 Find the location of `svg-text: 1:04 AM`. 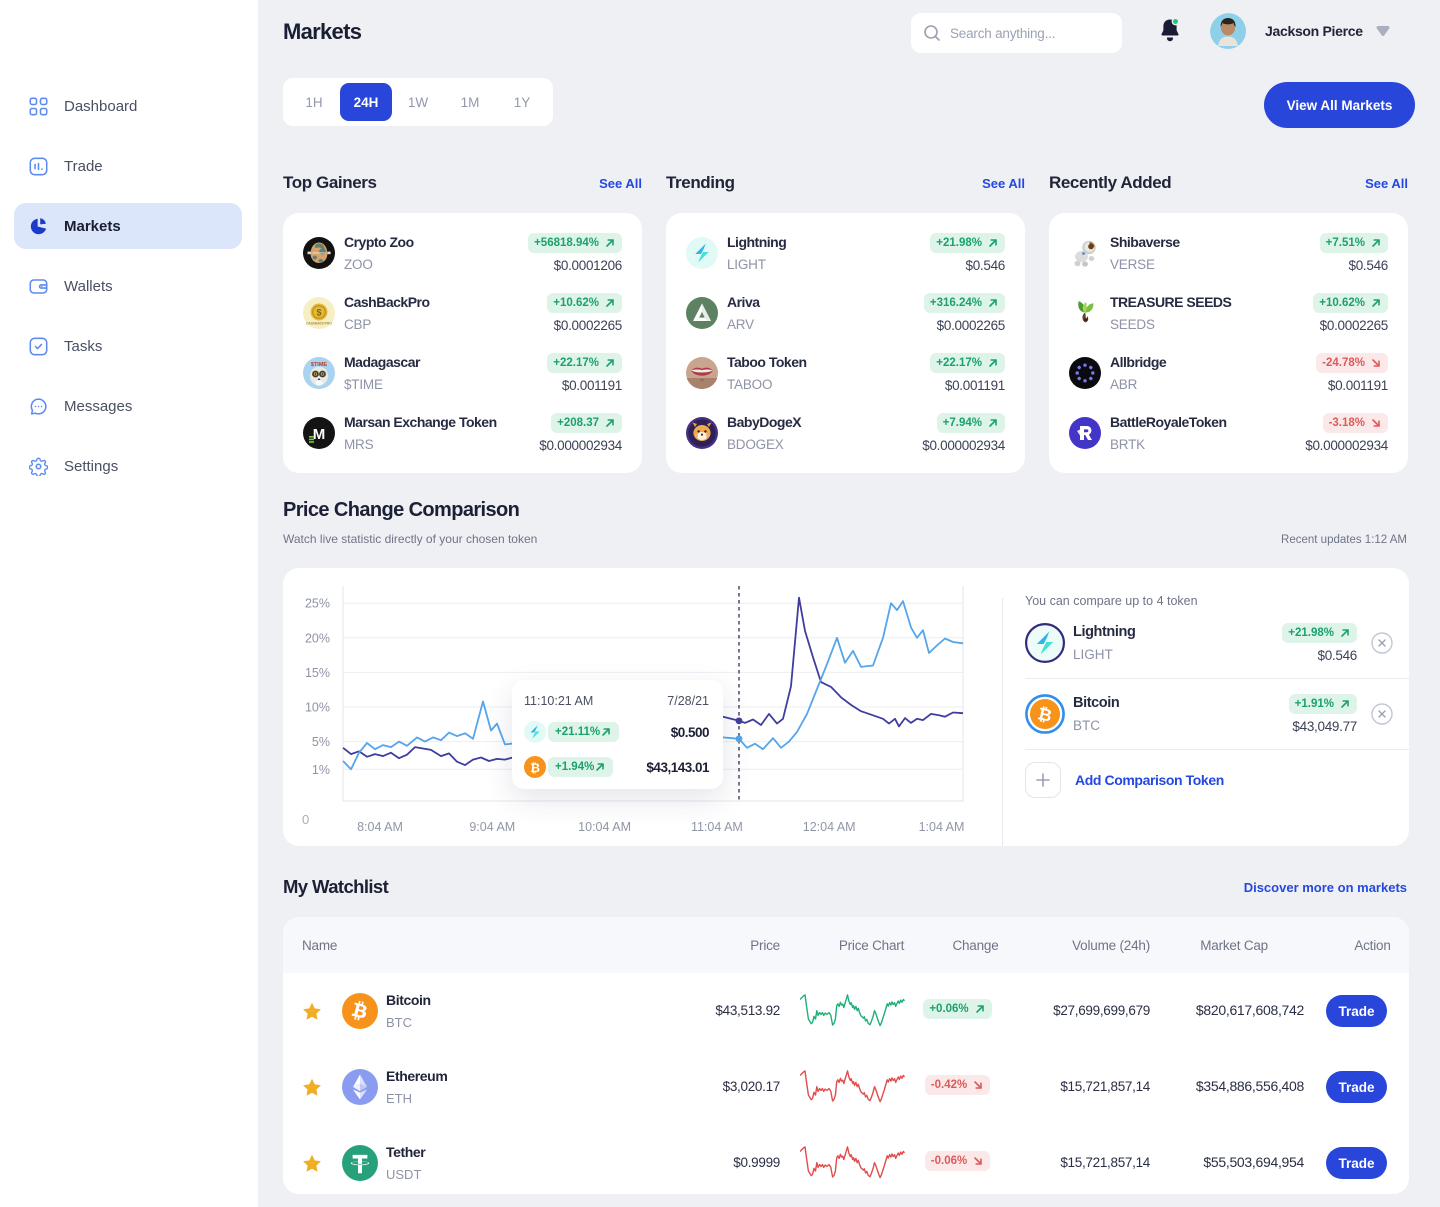

svg-text: 1:04 AM is located at coordinates (942, 827).